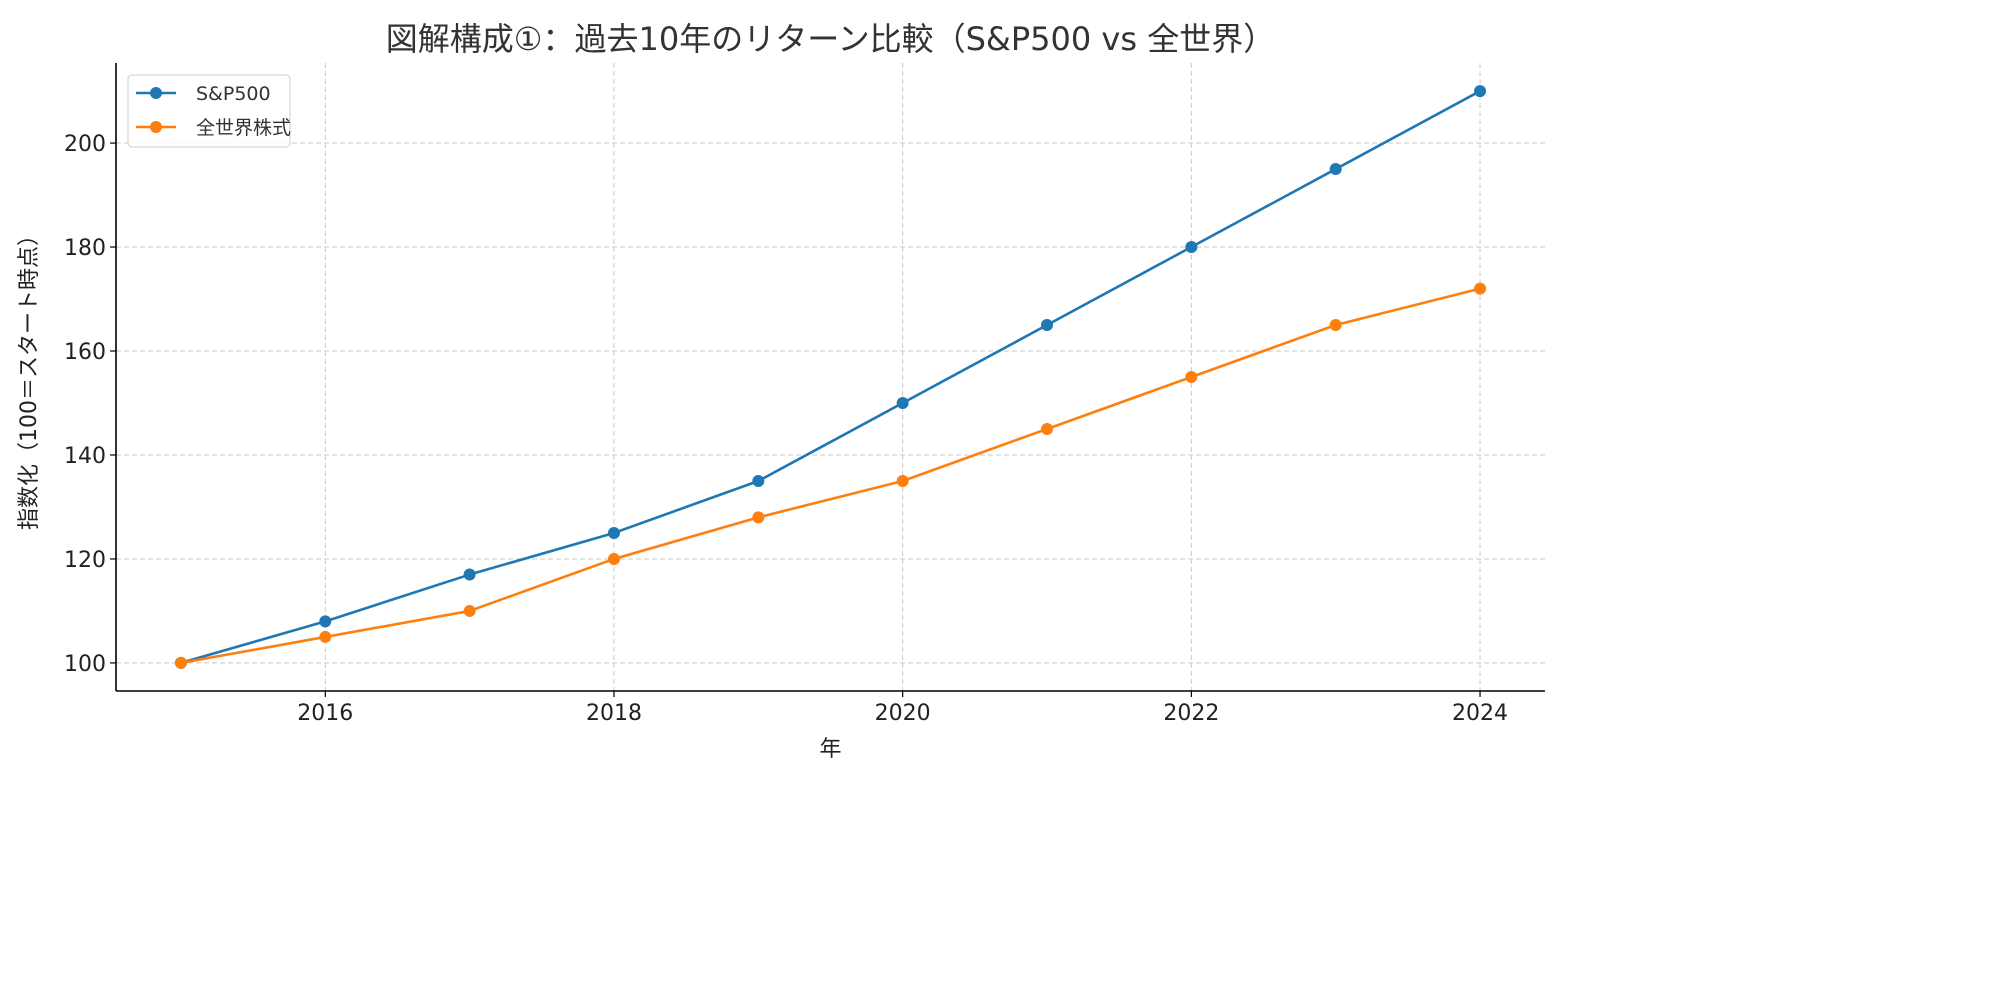 The image size is (2000, 1000). Describe the element at coordinates (85, 456) in the screenshot. I see `y-tick-label: 140` at that location.